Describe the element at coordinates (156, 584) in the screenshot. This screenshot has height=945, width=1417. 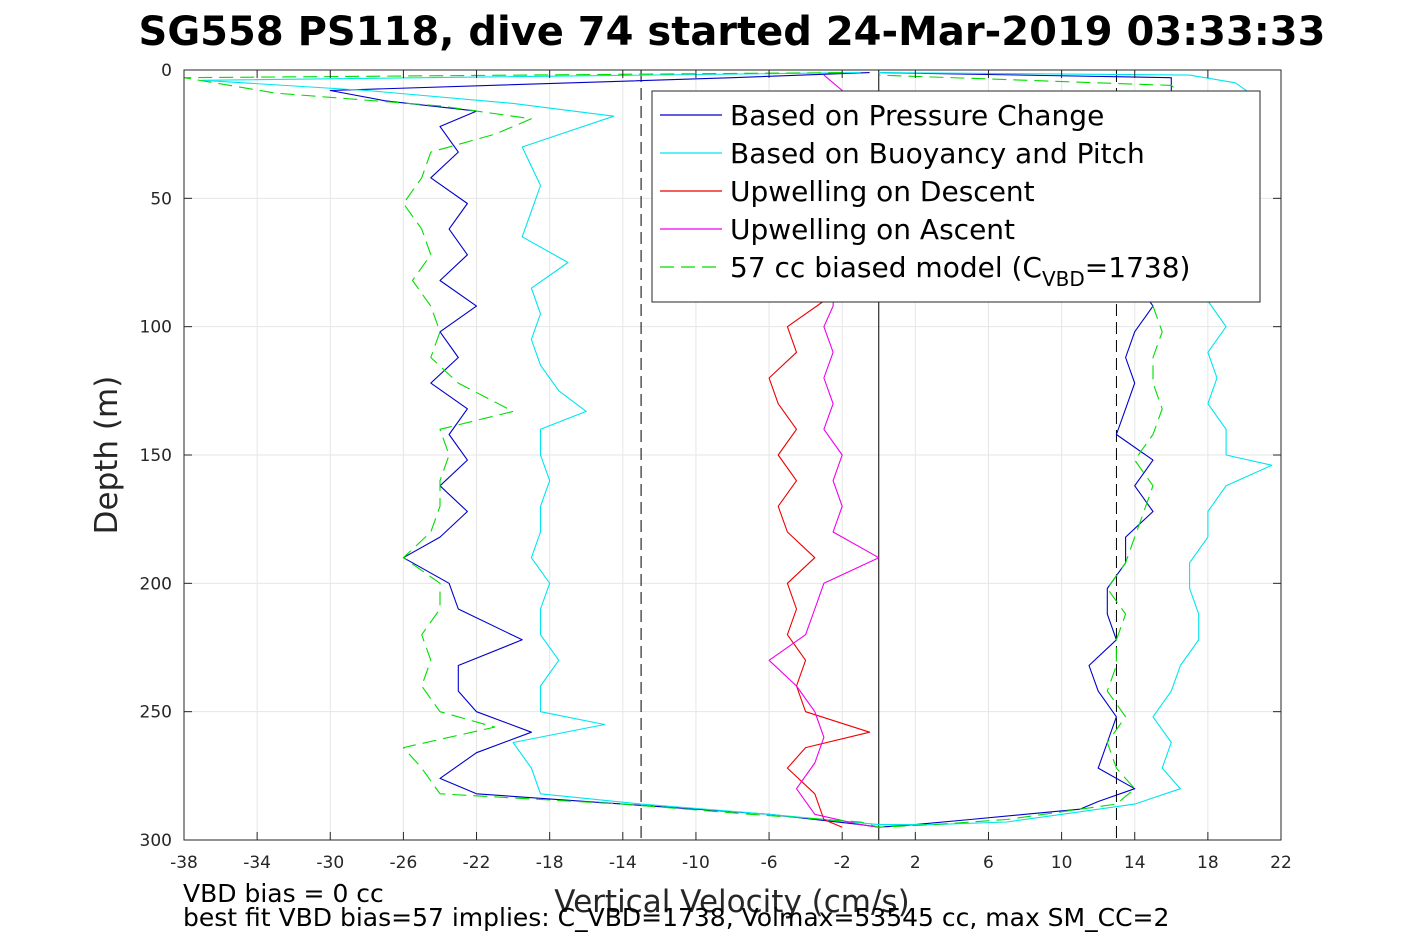
I see `y-tick-label: 200` at that location.